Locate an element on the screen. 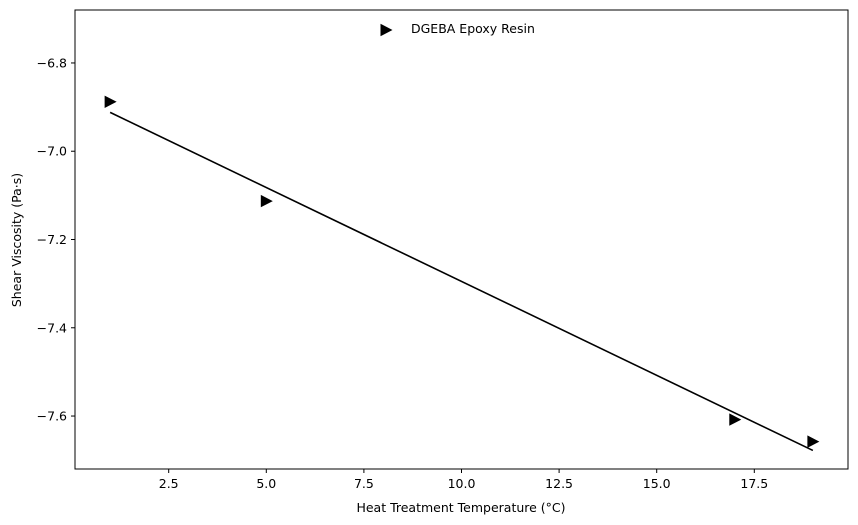  y-tick-label: −7.4 is located at coordinates (52, 327).